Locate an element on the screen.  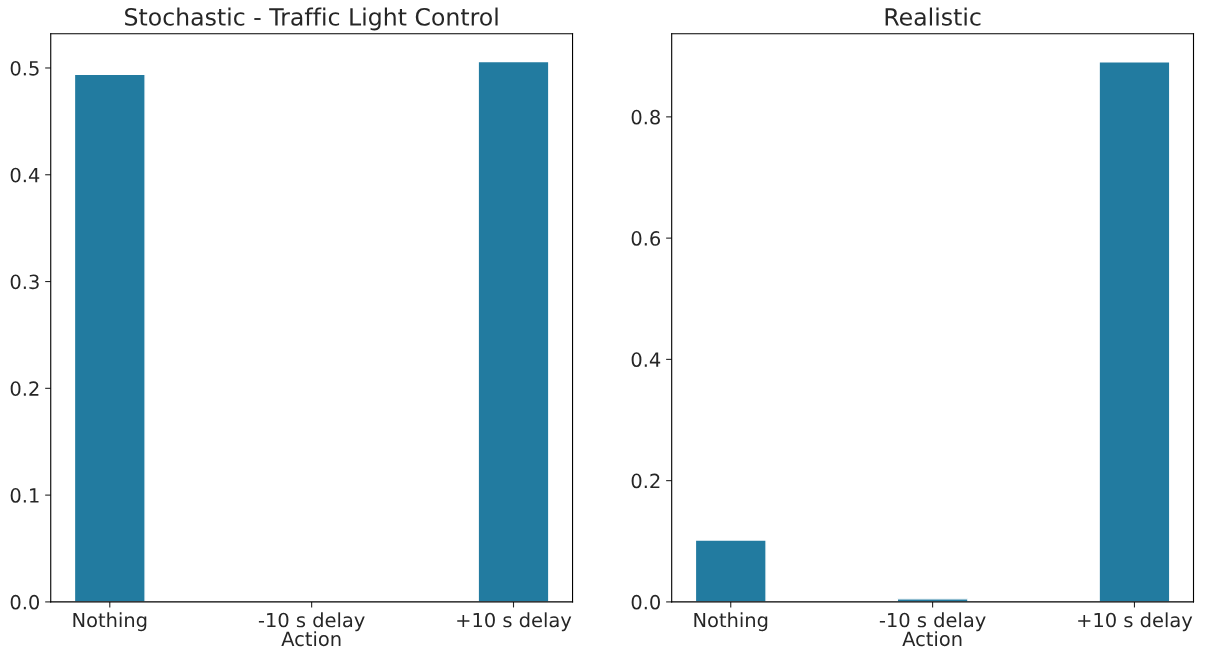
chart-title: Stochastic - Traffic Light Control is located at coordinates (311, 19).